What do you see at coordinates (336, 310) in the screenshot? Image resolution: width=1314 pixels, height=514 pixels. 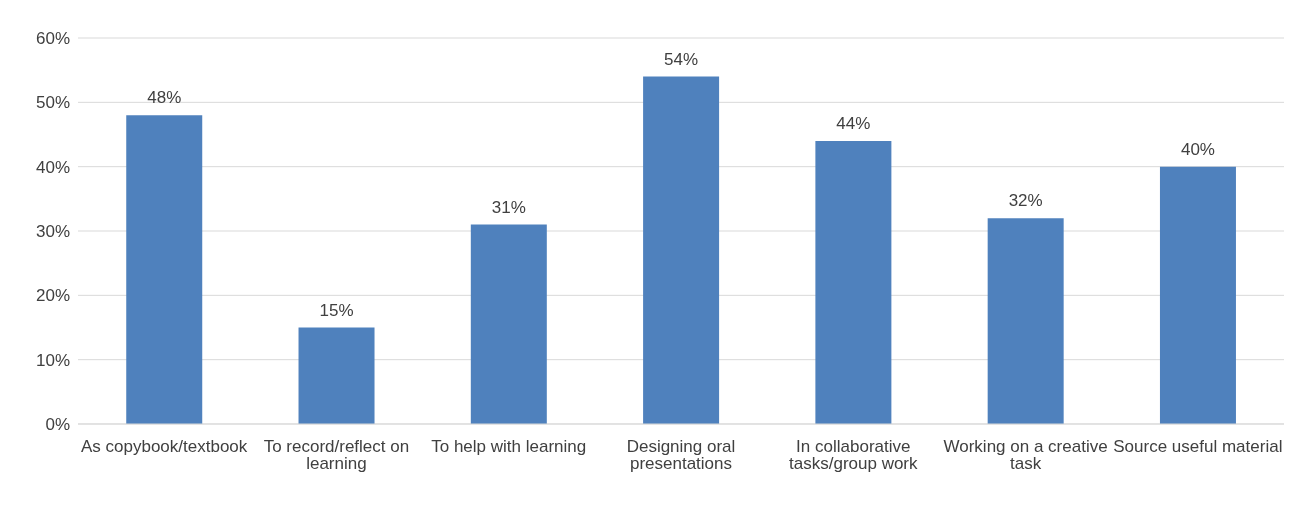 I see `data-label: 15%` at bounding box center [336, 310].